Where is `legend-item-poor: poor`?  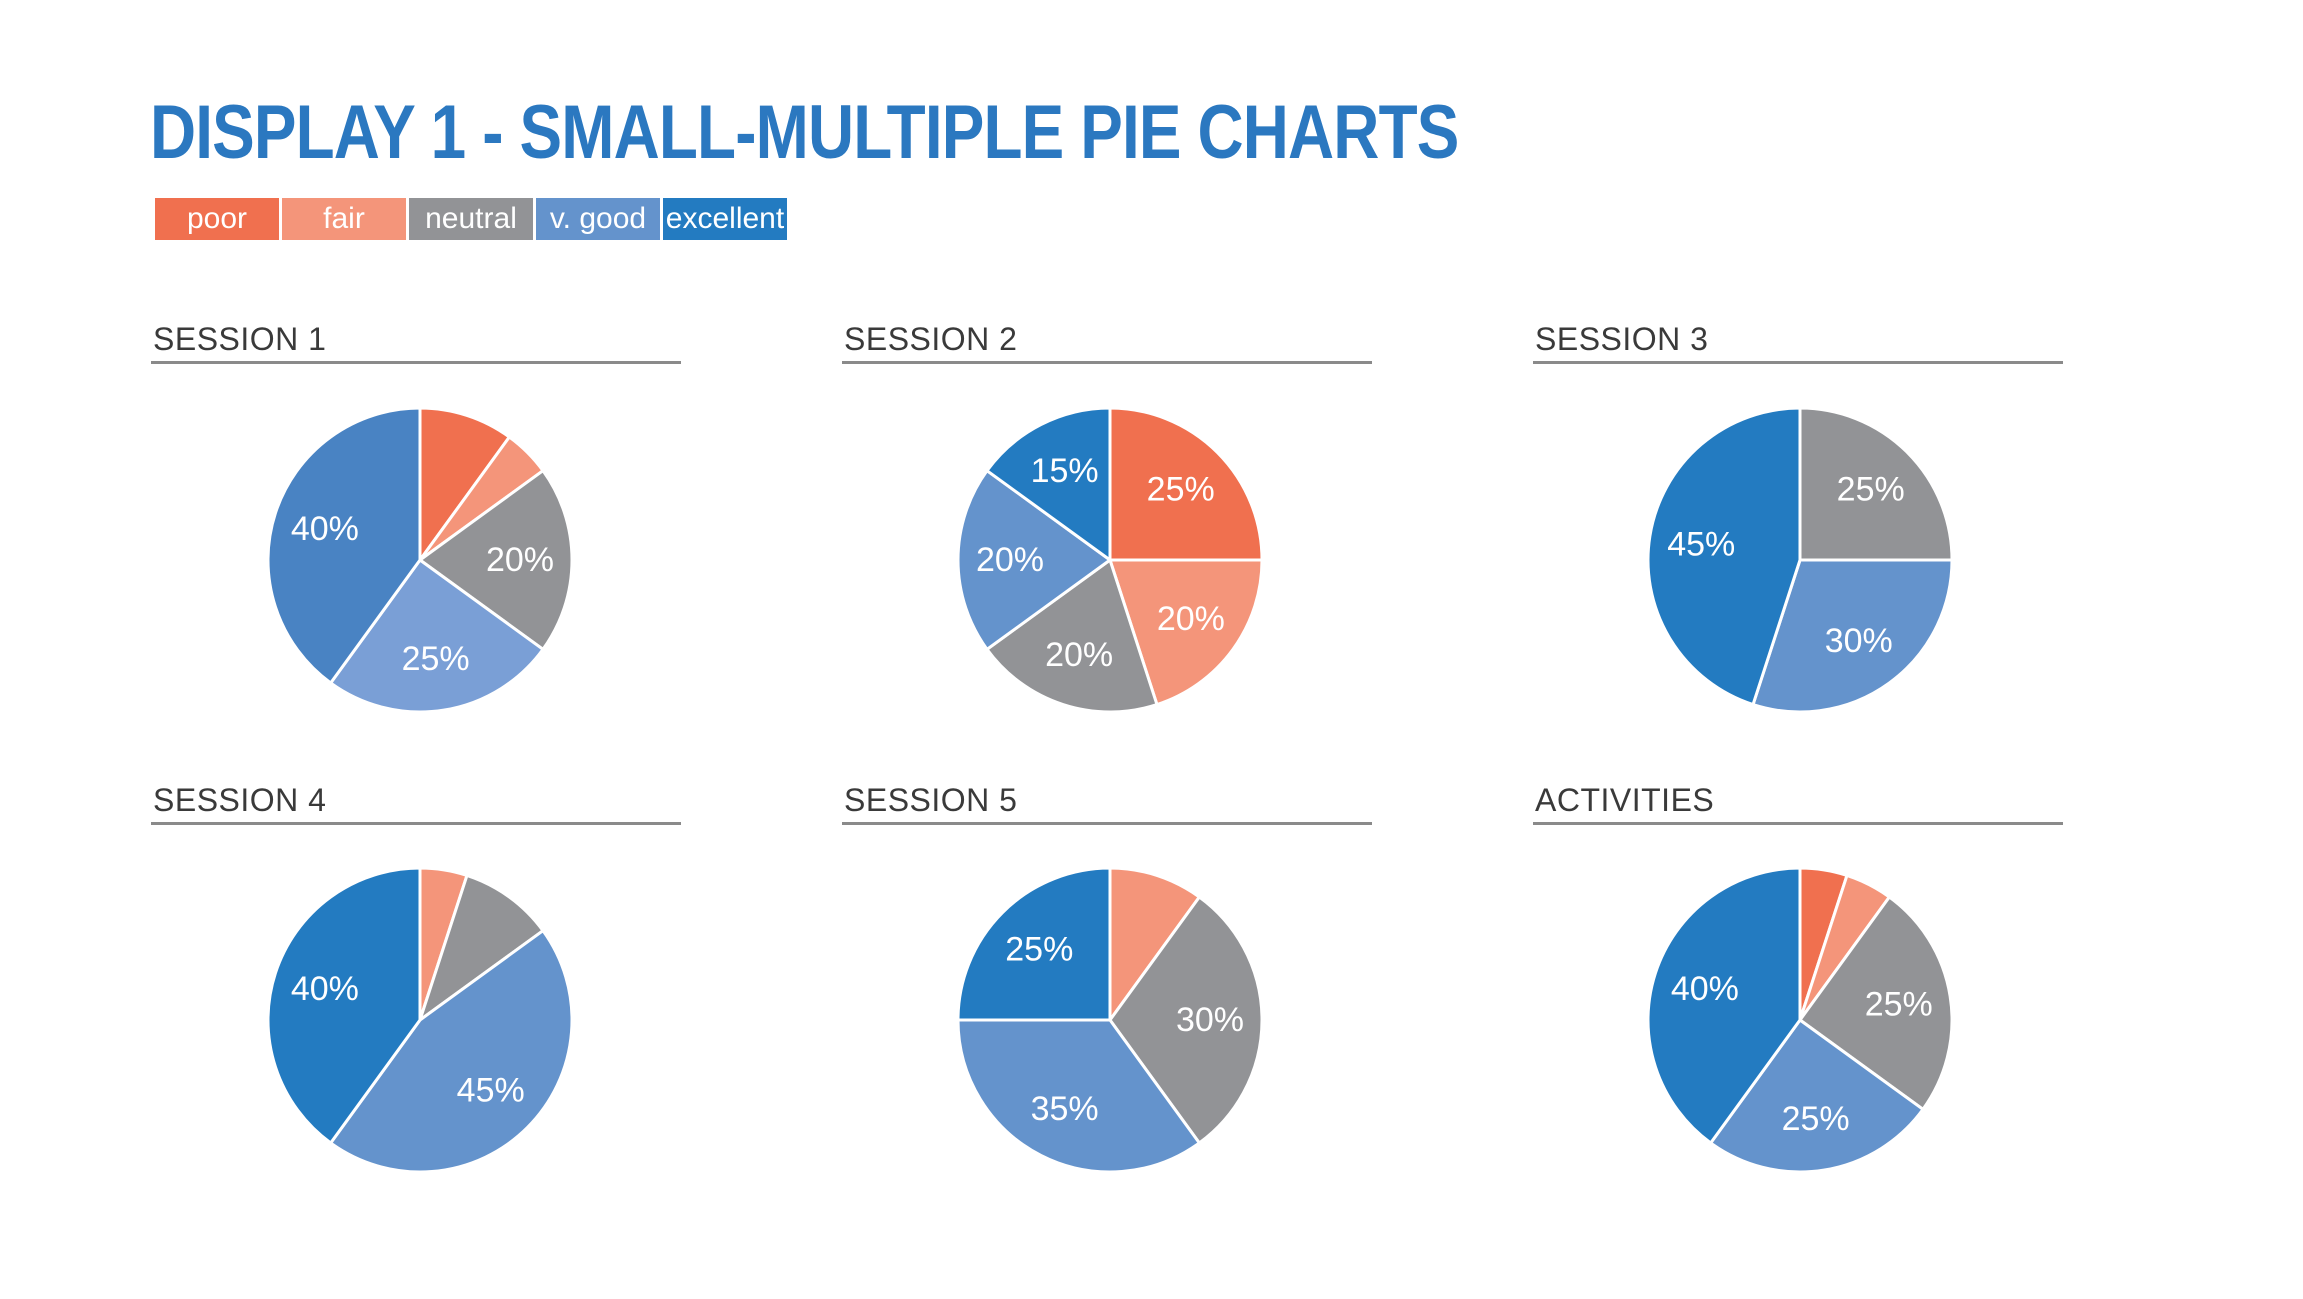
legend-item-poor: poor is located at coordinates (217, 219).